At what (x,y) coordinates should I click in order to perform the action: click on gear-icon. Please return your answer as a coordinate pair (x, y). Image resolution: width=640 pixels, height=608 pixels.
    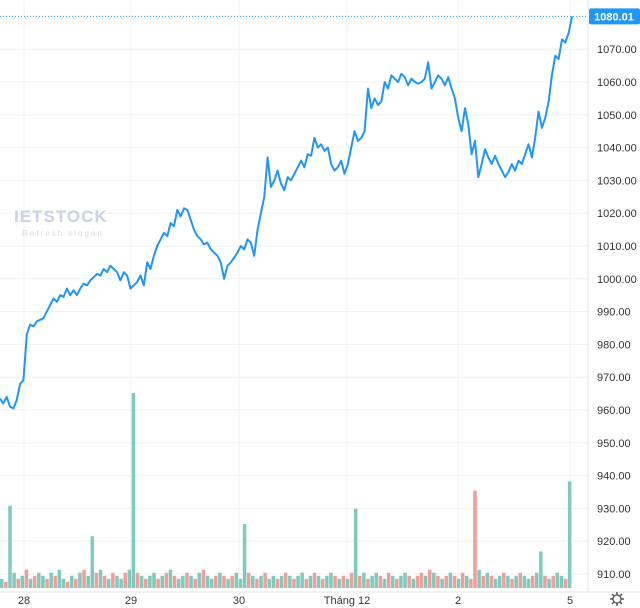
    Looking at the image, I should click on (617, 599).